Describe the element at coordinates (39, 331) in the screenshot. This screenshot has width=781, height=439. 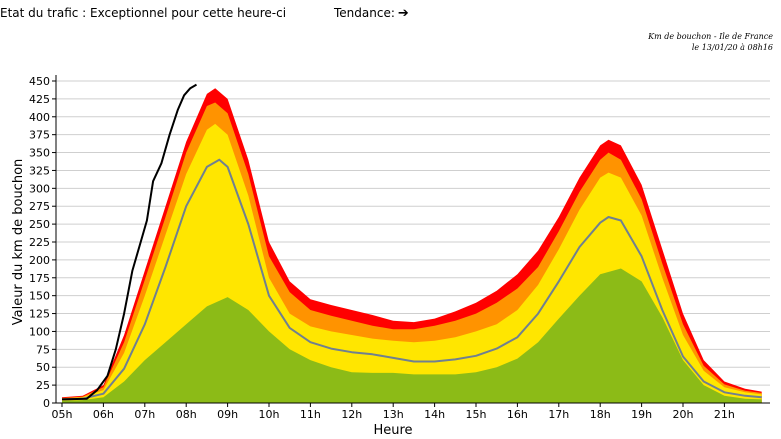
I see `y-tick-label: 100` at that location.